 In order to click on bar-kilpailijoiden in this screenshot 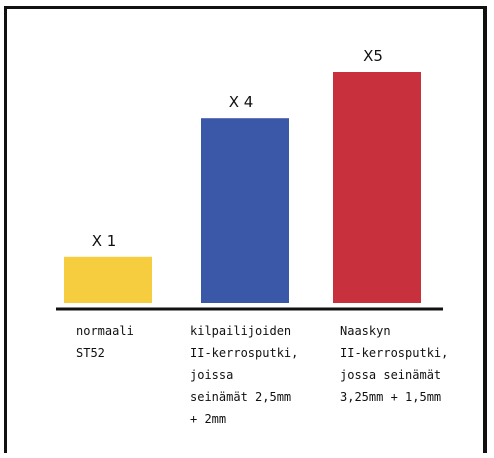, I will do `click(245, 210)`.